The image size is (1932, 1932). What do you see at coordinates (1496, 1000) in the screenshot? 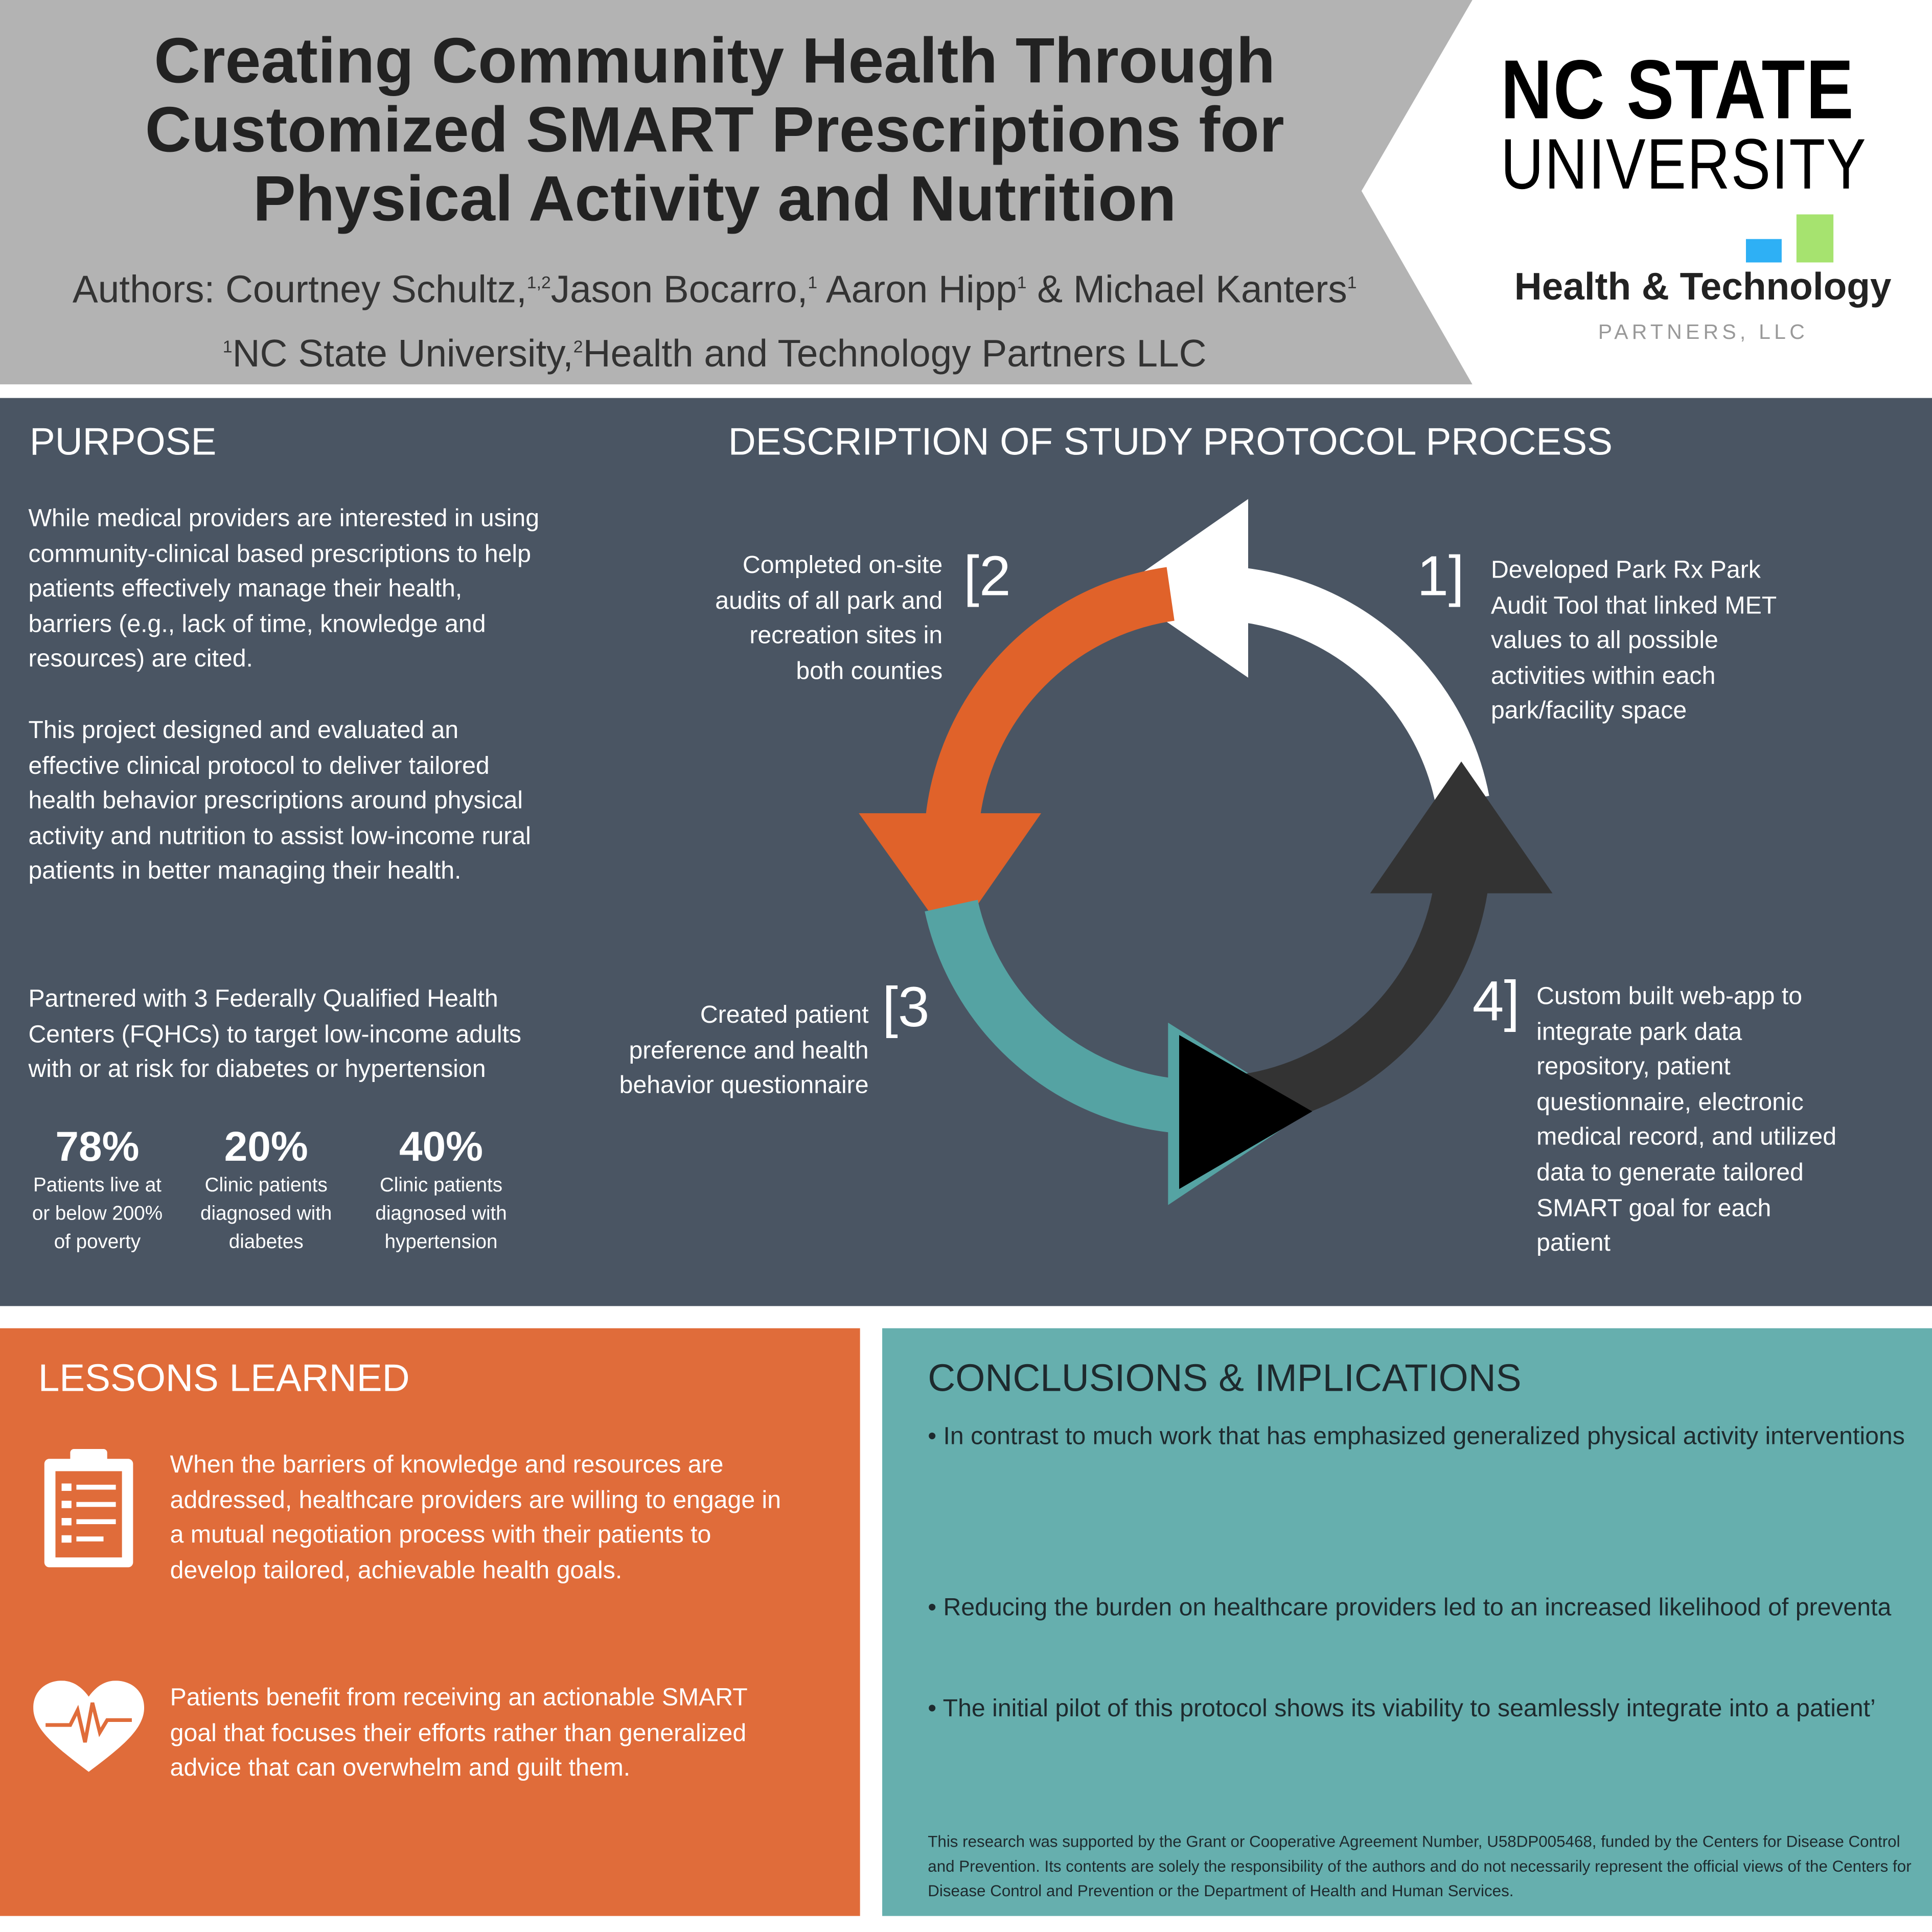
I see `step4-number: 4]` at bounding box center [1496, 1000].